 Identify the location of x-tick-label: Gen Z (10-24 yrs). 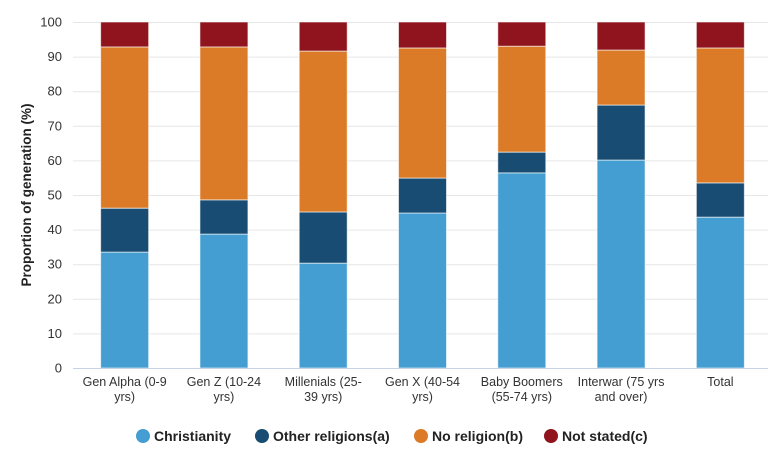
(224, 389).